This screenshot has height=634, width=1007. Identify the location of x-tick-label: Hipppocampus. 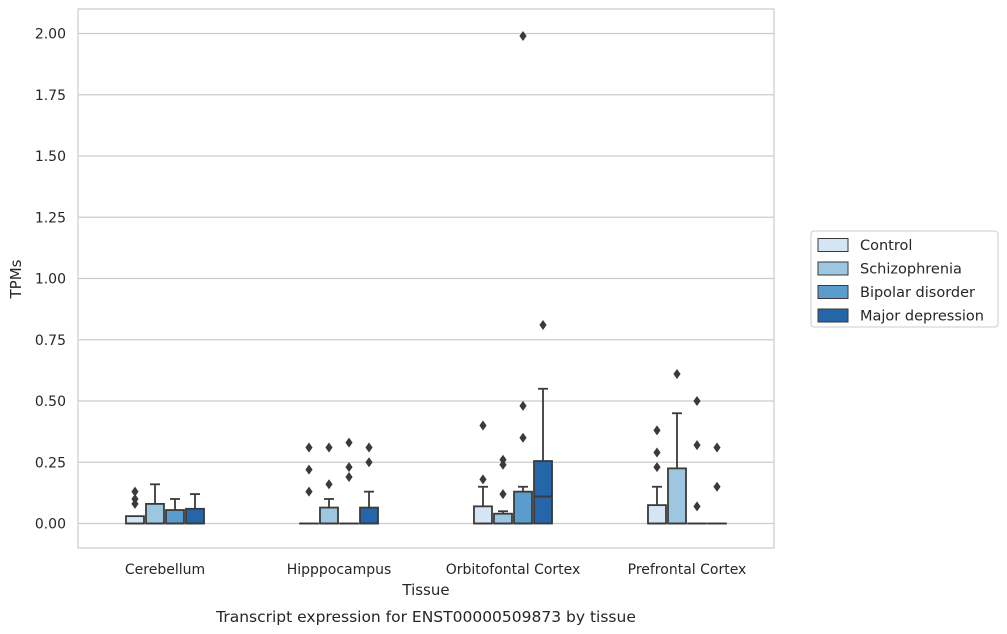
(339, 570).